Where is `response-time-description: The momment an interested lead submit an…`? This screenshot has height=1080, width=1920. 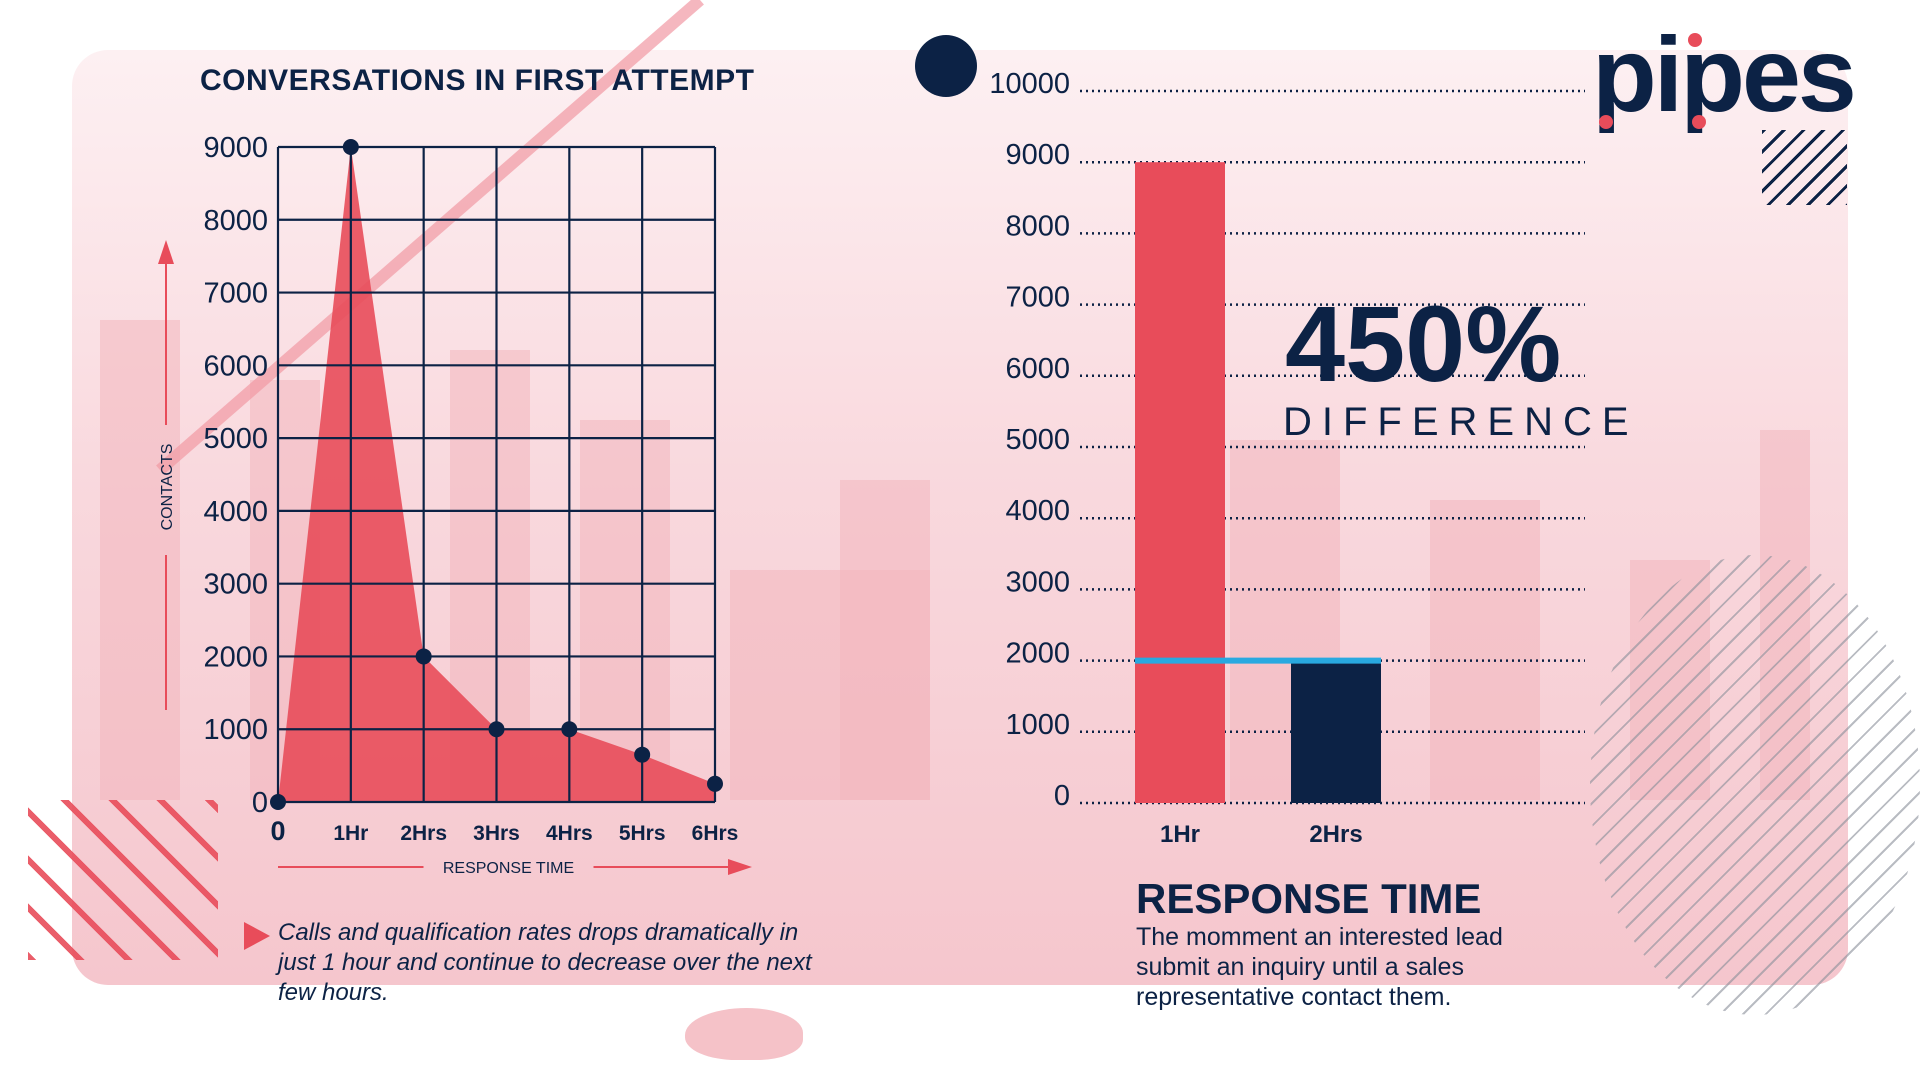
response-time-description: The momment an interested lead submit an… is located at coordinates (1319, 967).